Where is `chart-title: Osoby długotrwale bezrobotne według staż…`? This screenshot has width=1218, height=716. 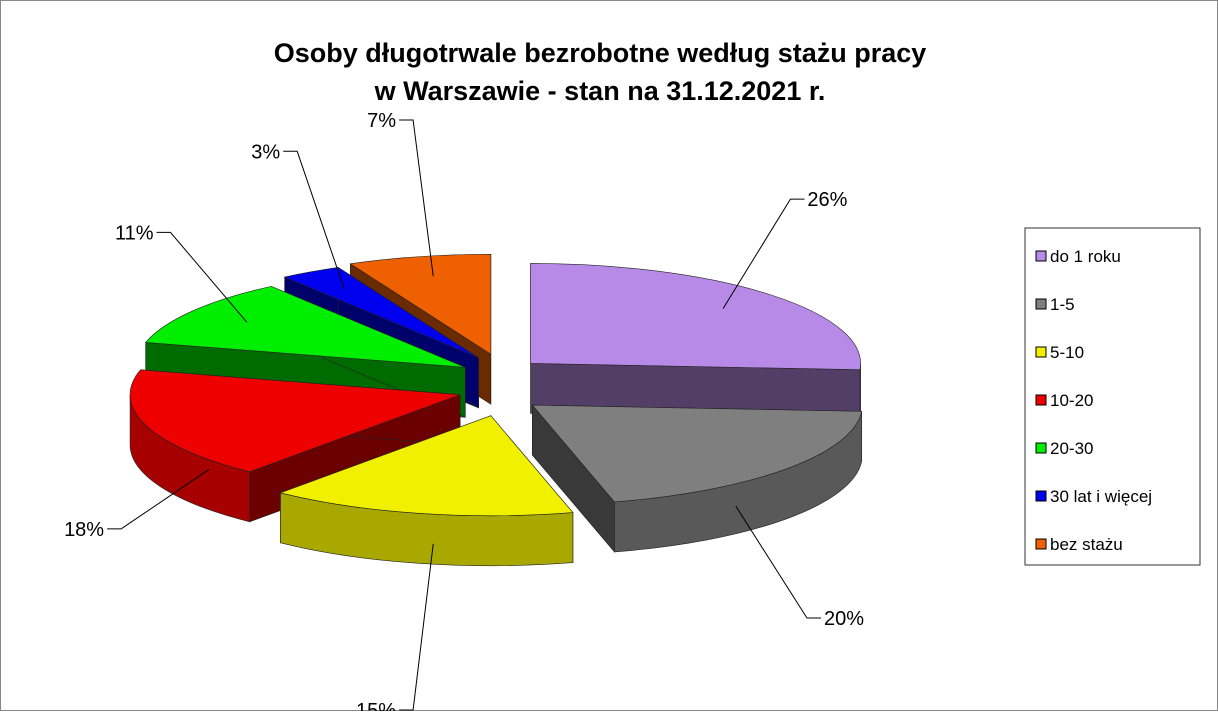
chart-title: Osoby długotrwale bezrobotne według staż… is located at coordinates (600, 53).